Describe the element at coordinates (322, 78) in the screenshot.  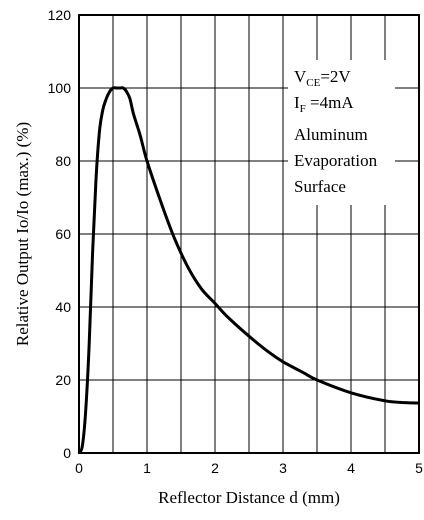
I see `annotation-vce: VCE=2V` at that location.